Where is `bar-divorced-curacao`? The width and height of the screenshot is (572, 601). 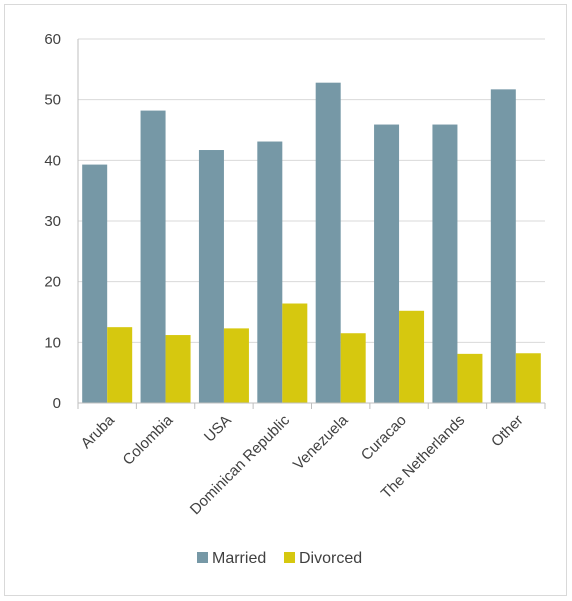 bar-divorced-curacao is located at coordinates (412, 356).